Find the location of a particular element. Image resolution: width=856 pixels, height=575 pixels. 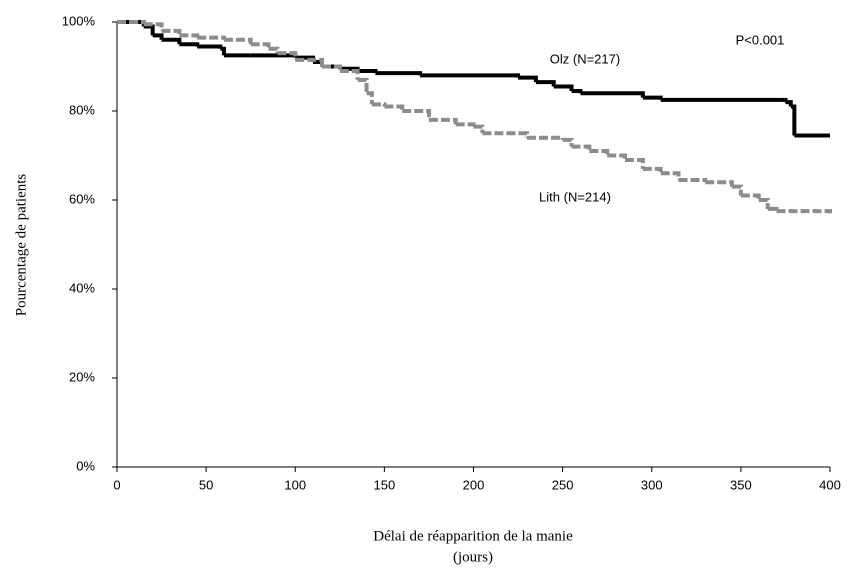

x-axis-label: (jours) is located at coordinates (473, 557).